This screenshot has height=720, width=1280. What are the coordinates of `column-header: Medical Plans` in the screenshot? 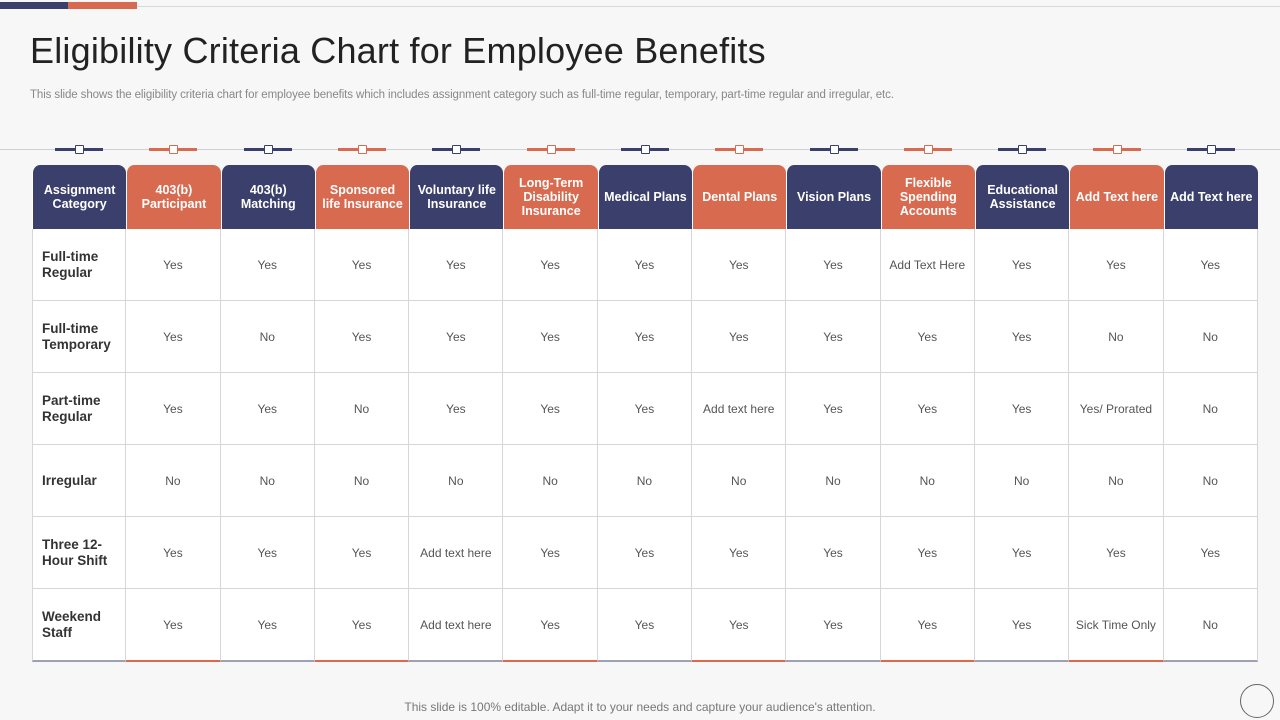 It's located at (645, 197).